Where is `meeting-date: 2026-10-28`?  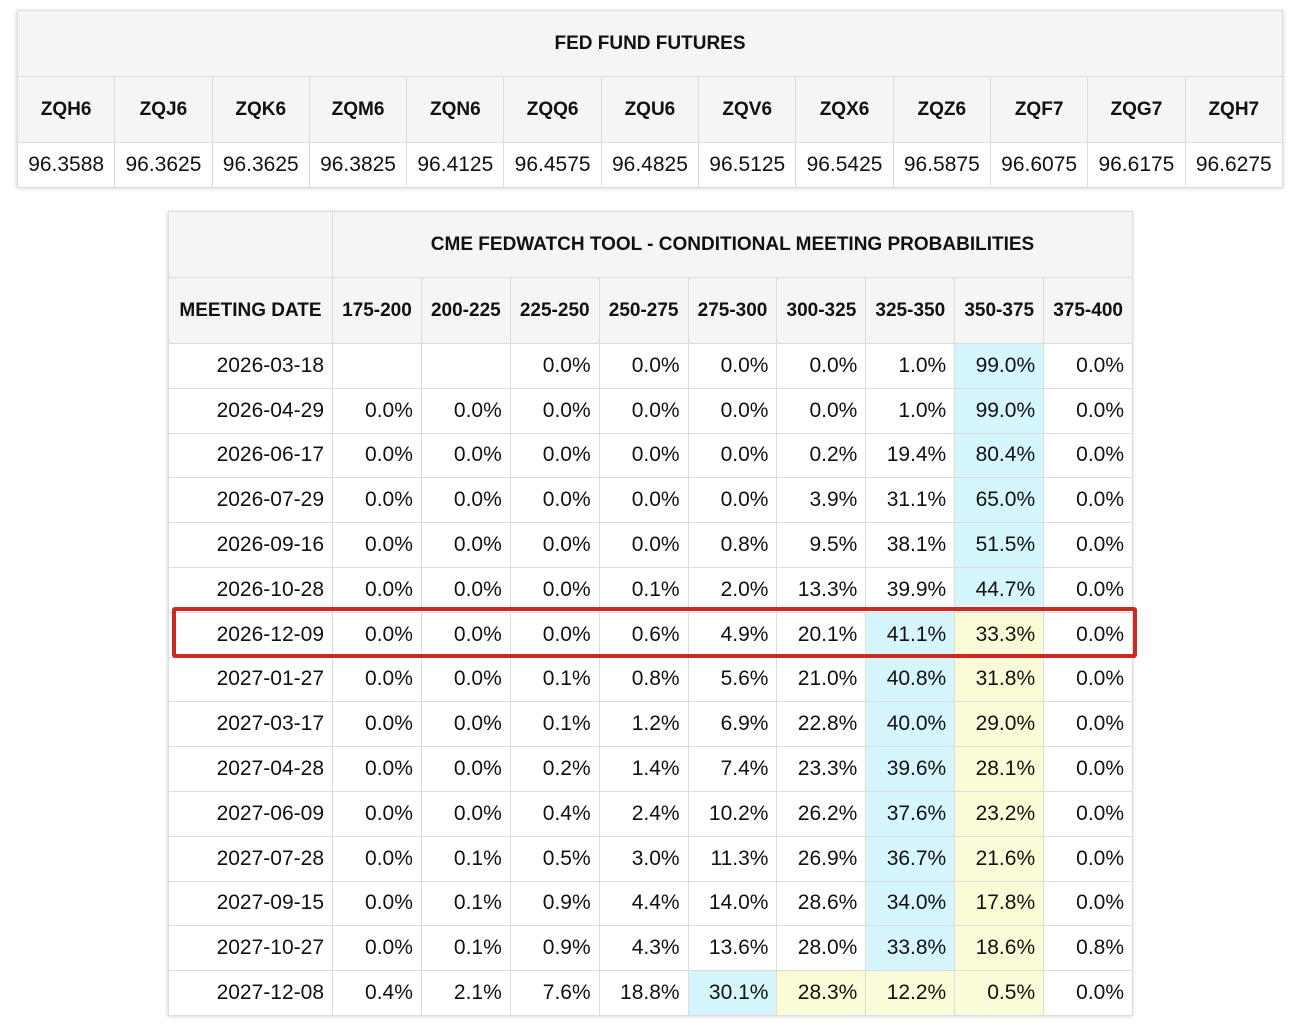
meeting-date: 2026-10-28 is located at coordinates (250, 589).